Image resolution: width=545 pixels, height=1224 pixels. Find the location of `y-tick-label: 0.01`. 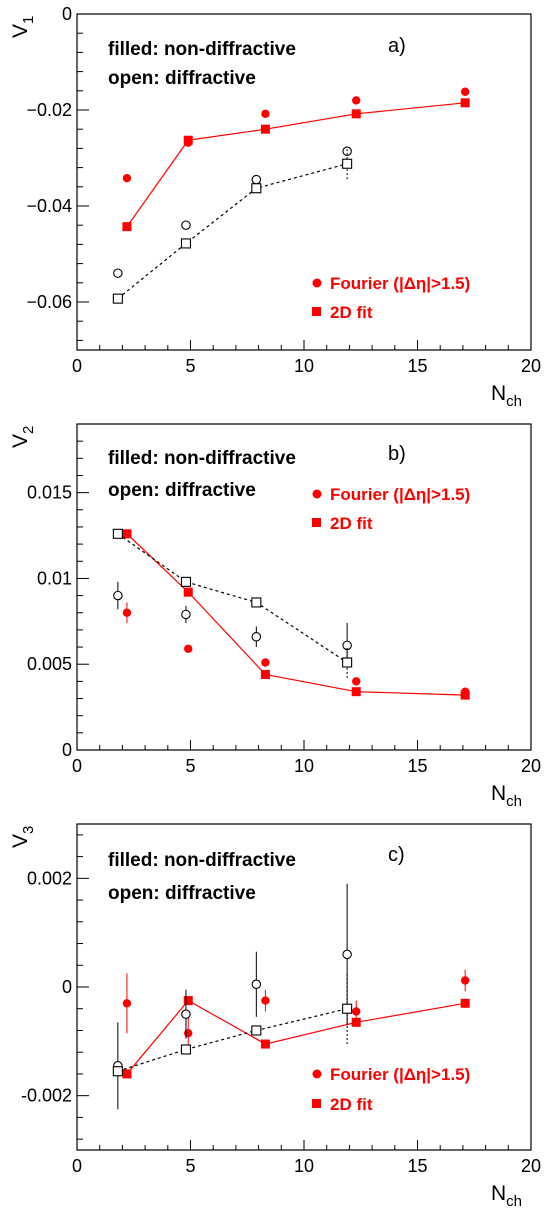

y-tick-label: 0.01 is located at coordinates (54, 578).